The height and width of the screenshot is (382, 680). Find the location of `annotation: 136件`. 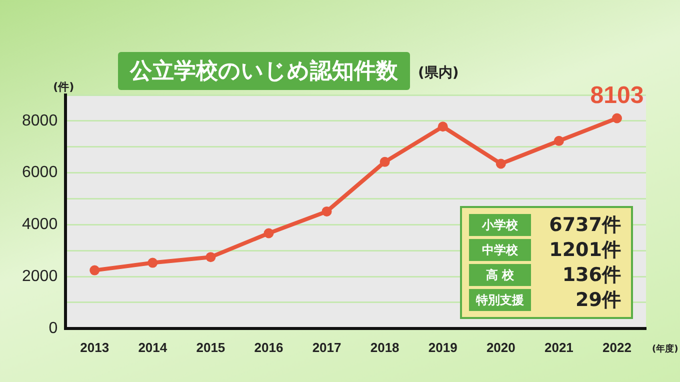

annotation: 136件 is located at coordinates (591, 275).